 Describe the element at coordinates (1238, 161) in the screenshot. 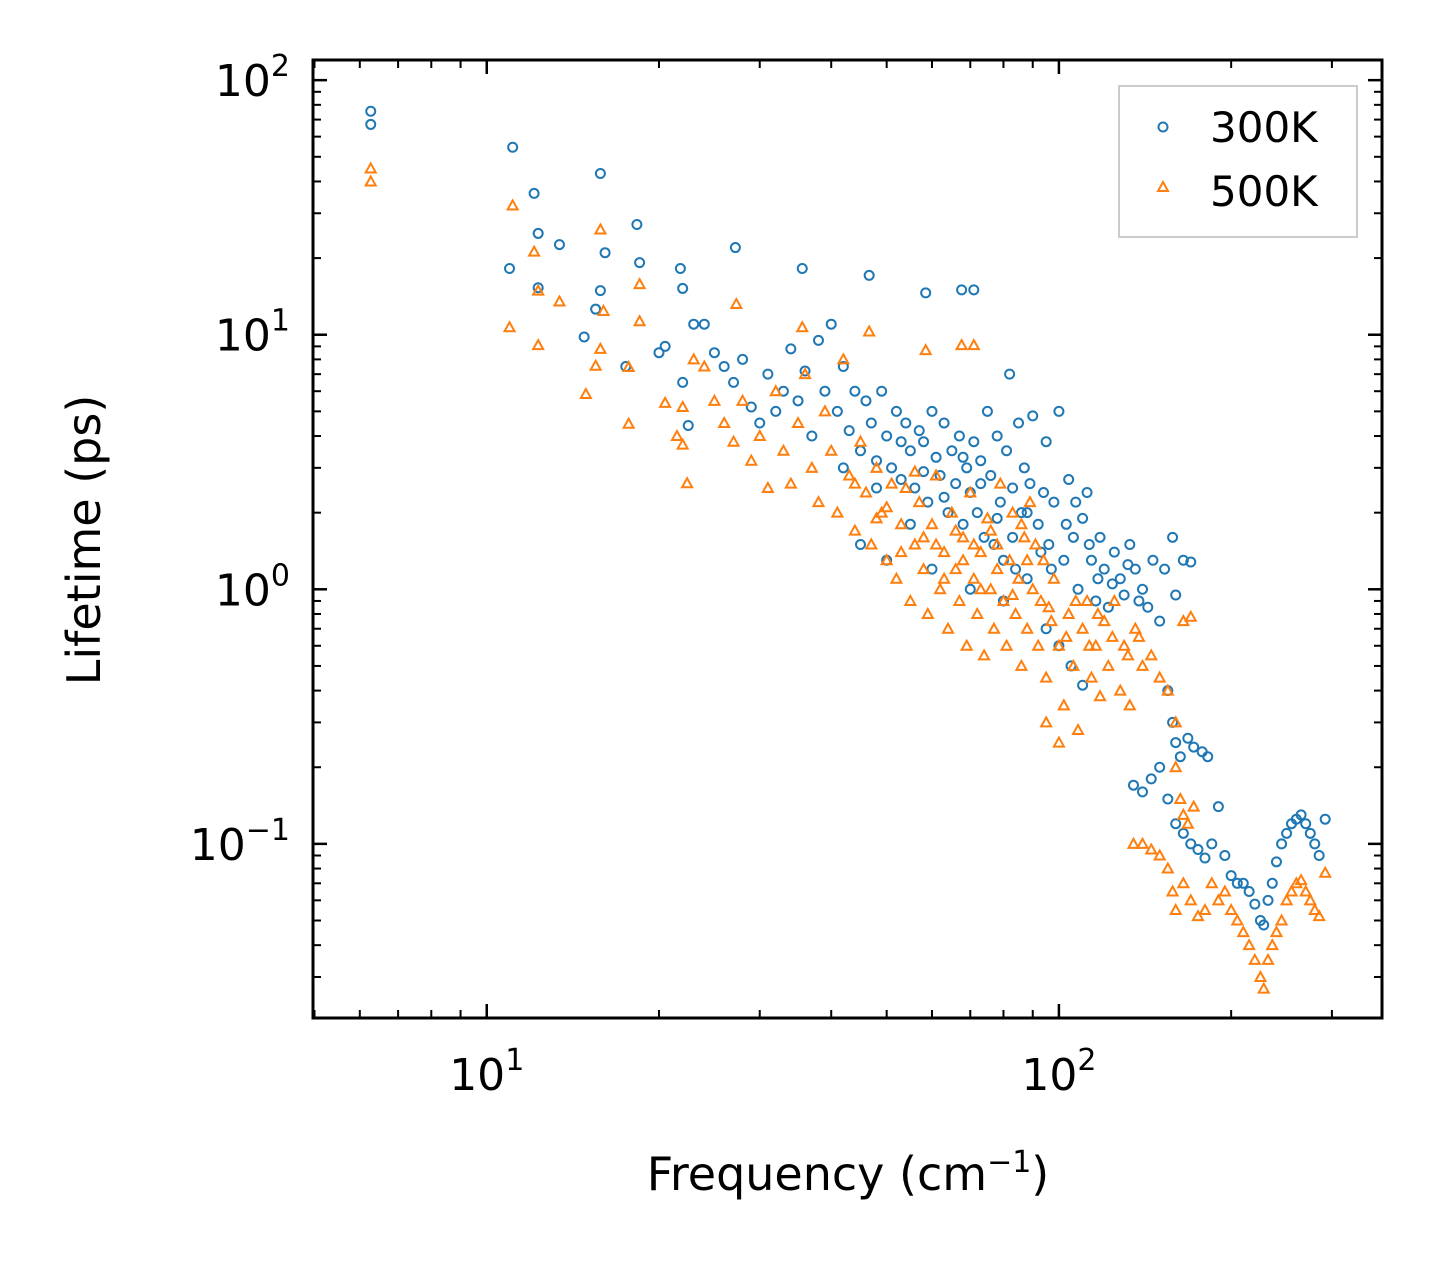

I see `legend-box` at that location.